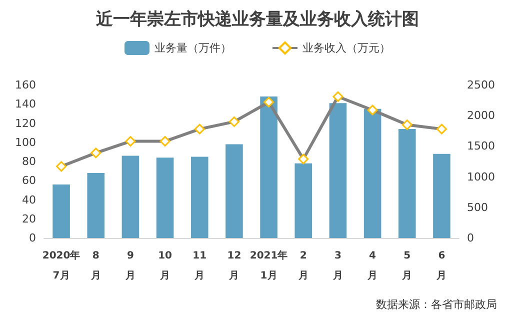 The width and height of the screenshot is (515, 320). Describe the element at coordinates (199, 266) in the screenshot. I see `x-tick-label: 11 月` at that location.